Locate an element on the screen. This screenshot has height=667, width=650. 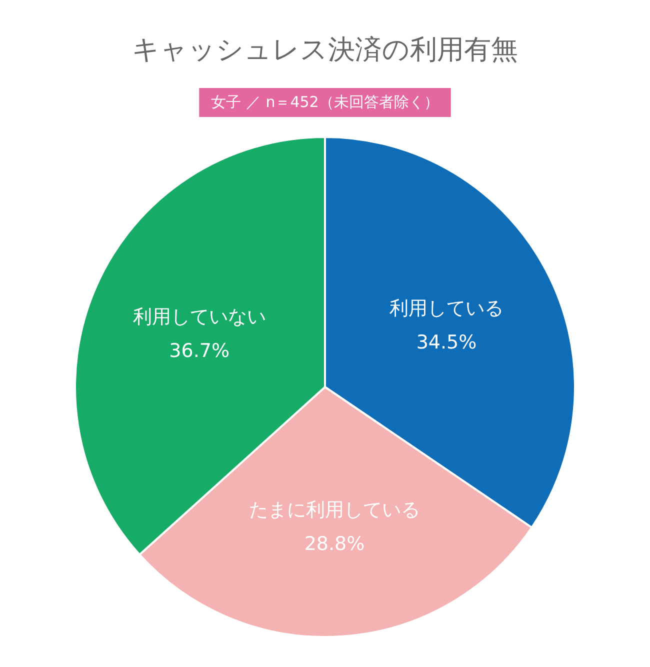
slice-label: 利用している is located at coordinates (447, 309).